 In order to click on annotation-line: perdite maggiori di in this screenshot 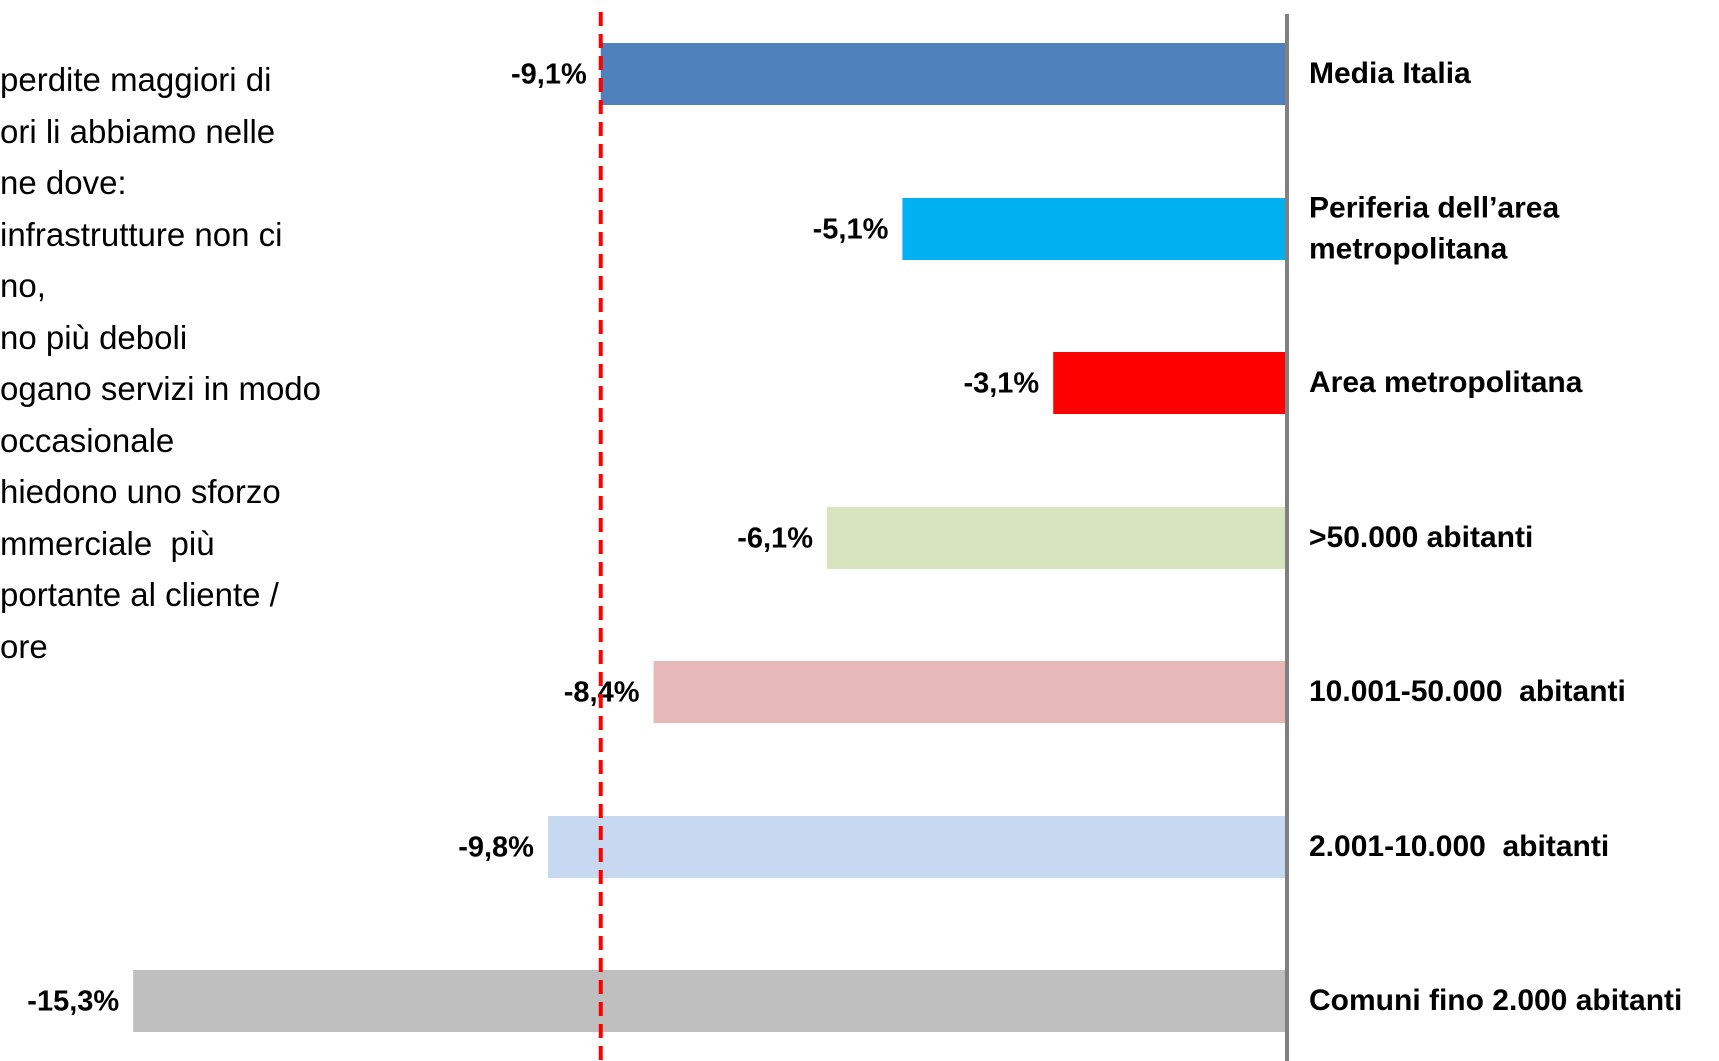, I will do `click(136, 79)`.